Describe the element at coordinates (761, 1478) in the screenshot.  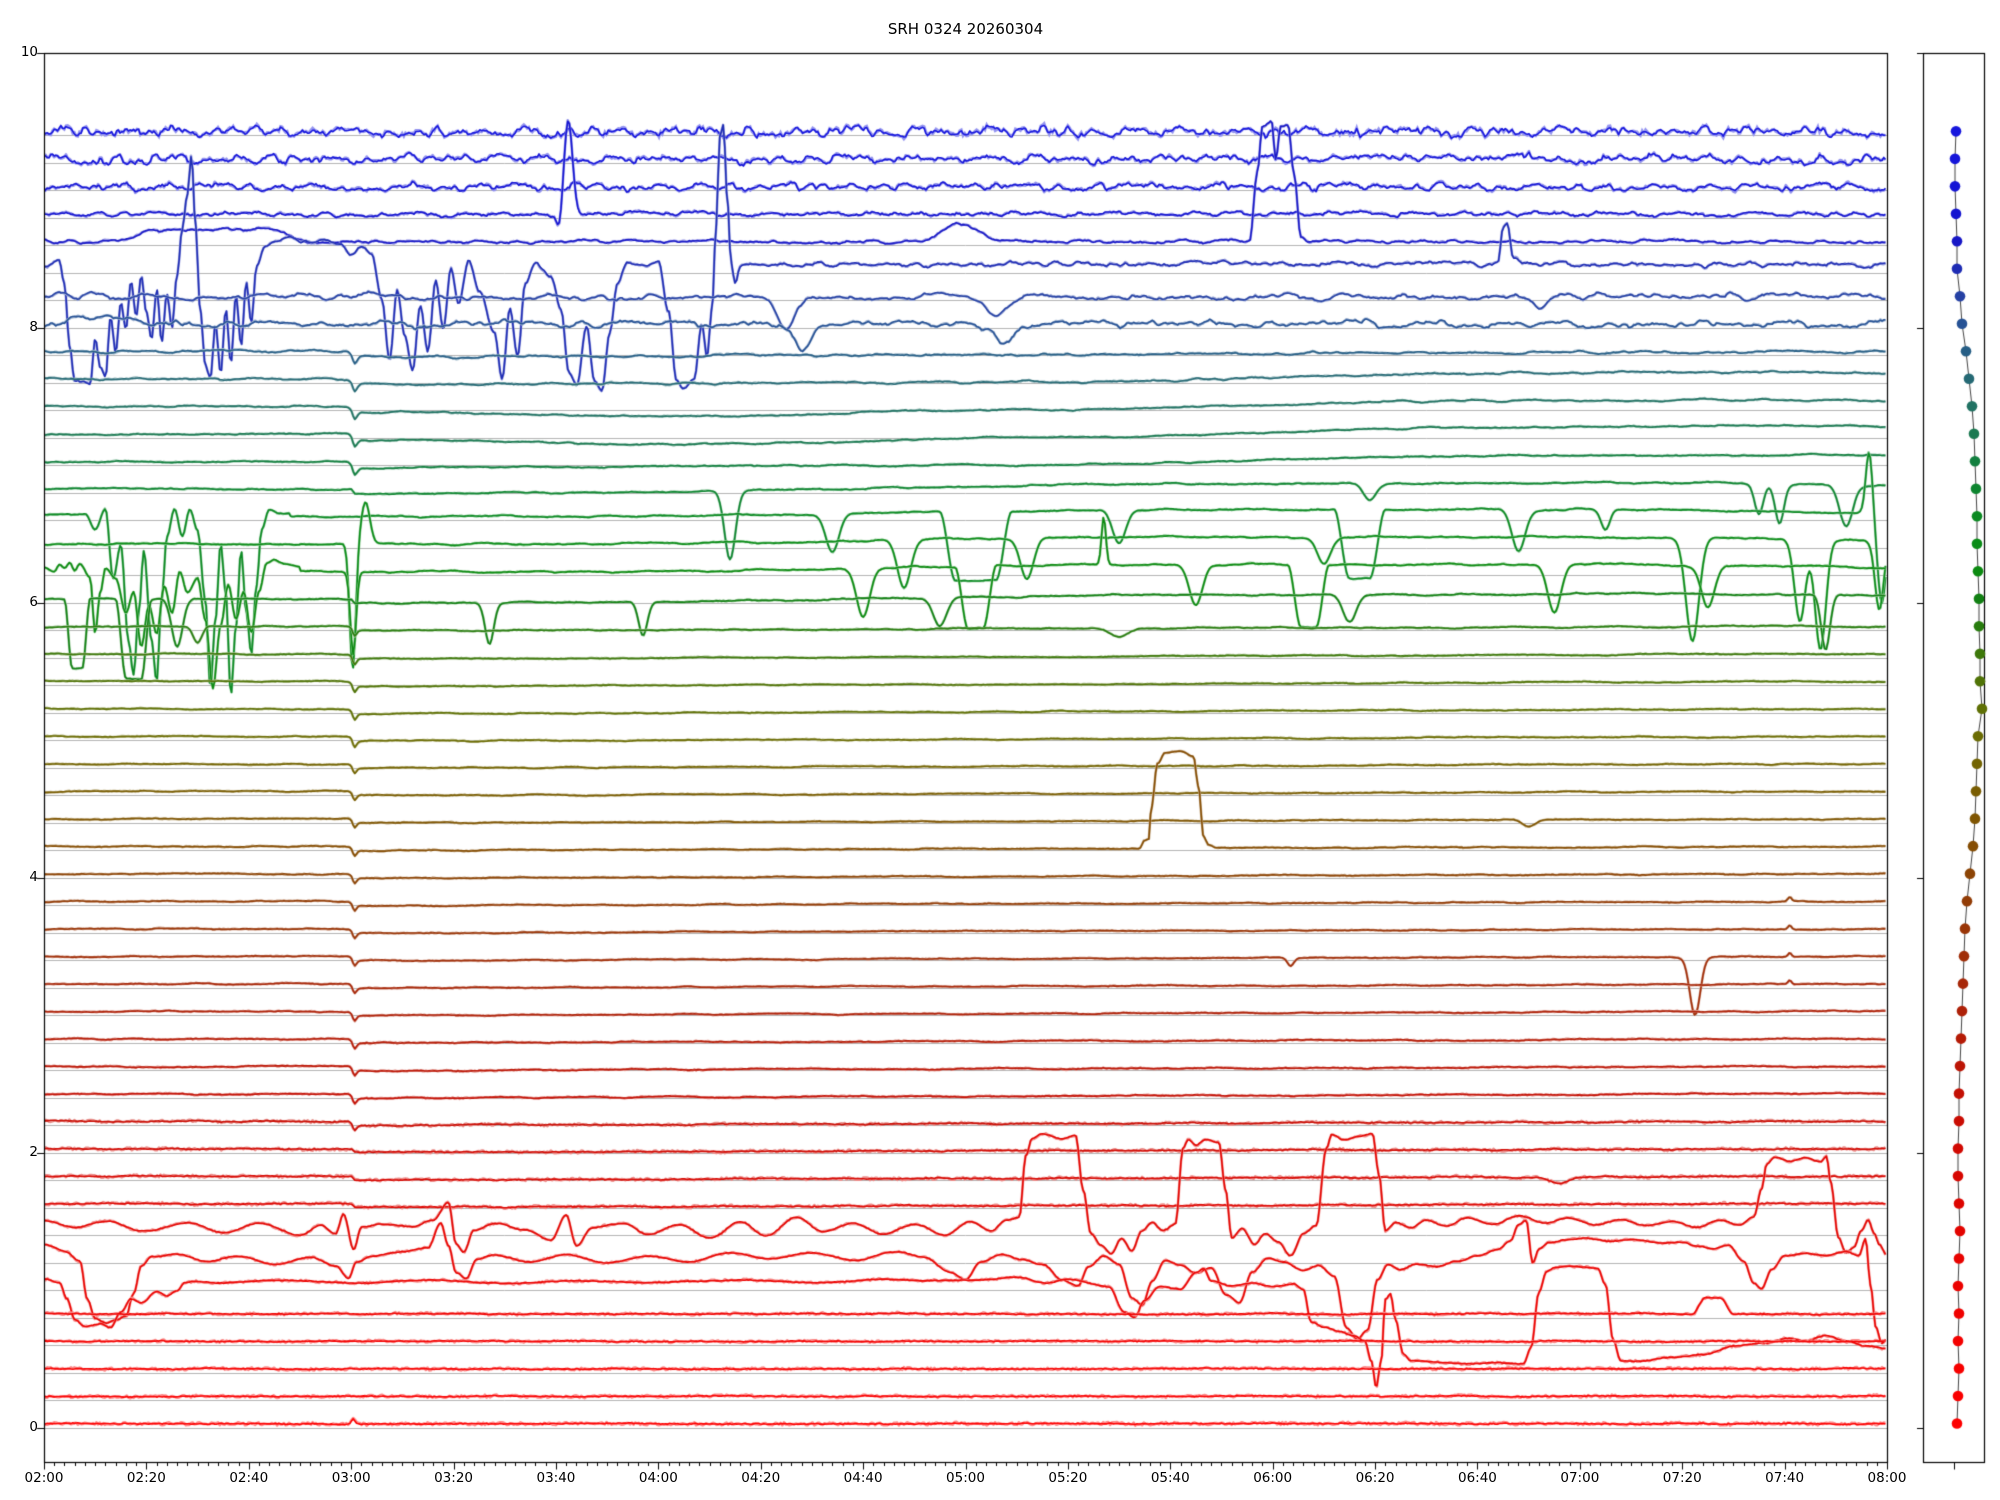
I see `x-tick-label: 04:20` at that location.